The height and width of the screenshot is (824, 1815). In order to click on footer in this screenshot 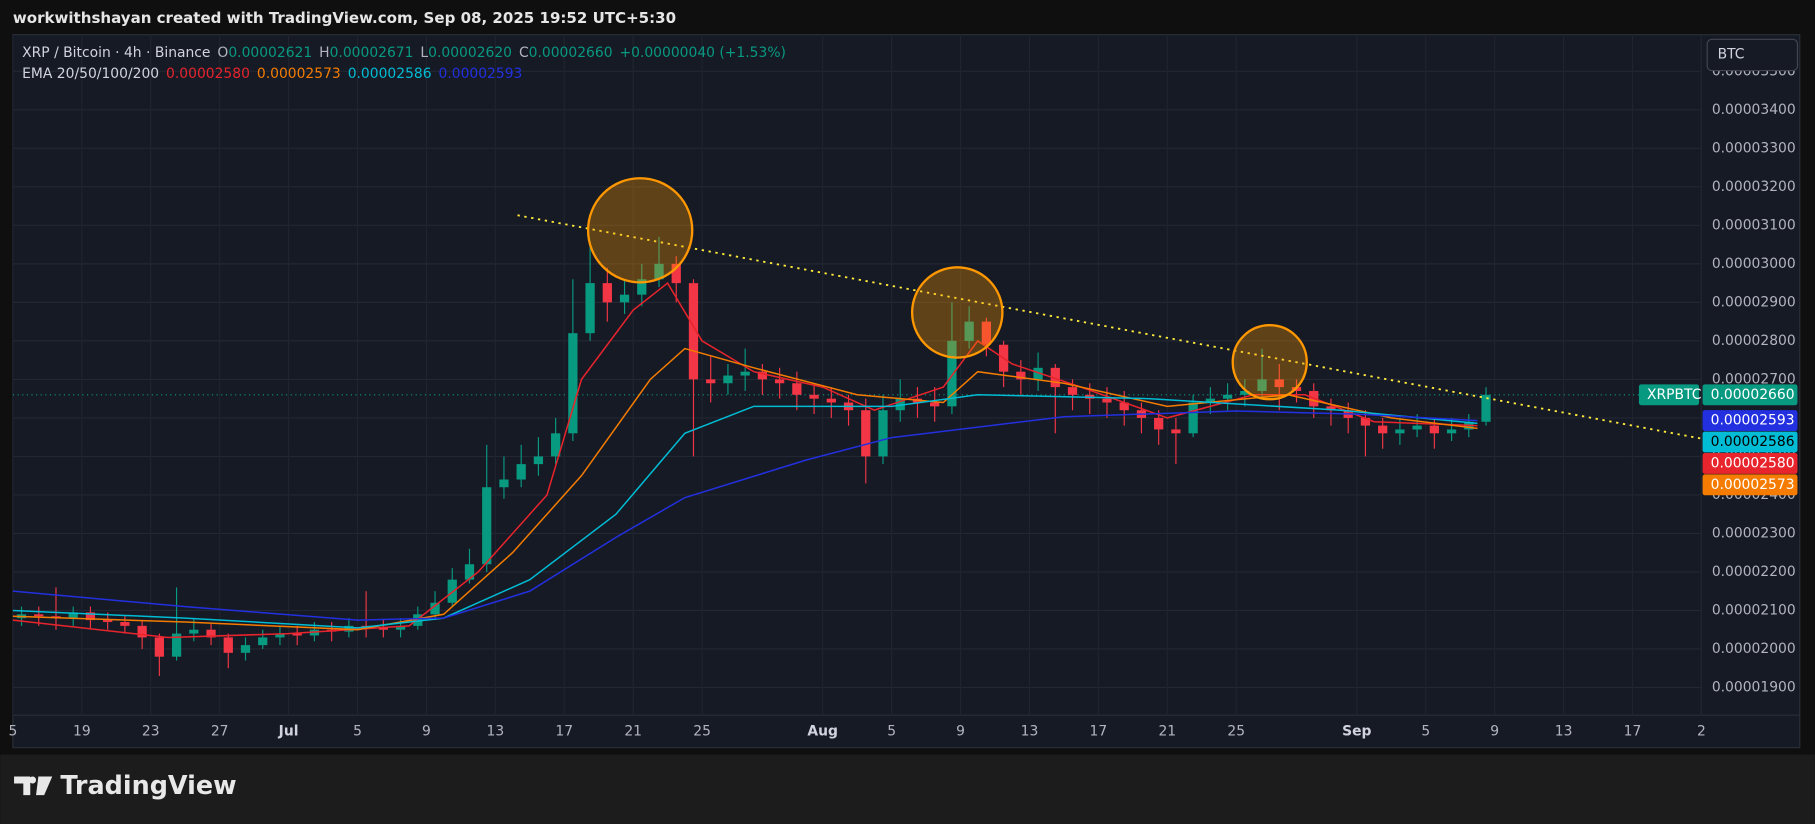, I will do `click(907, 789)`.